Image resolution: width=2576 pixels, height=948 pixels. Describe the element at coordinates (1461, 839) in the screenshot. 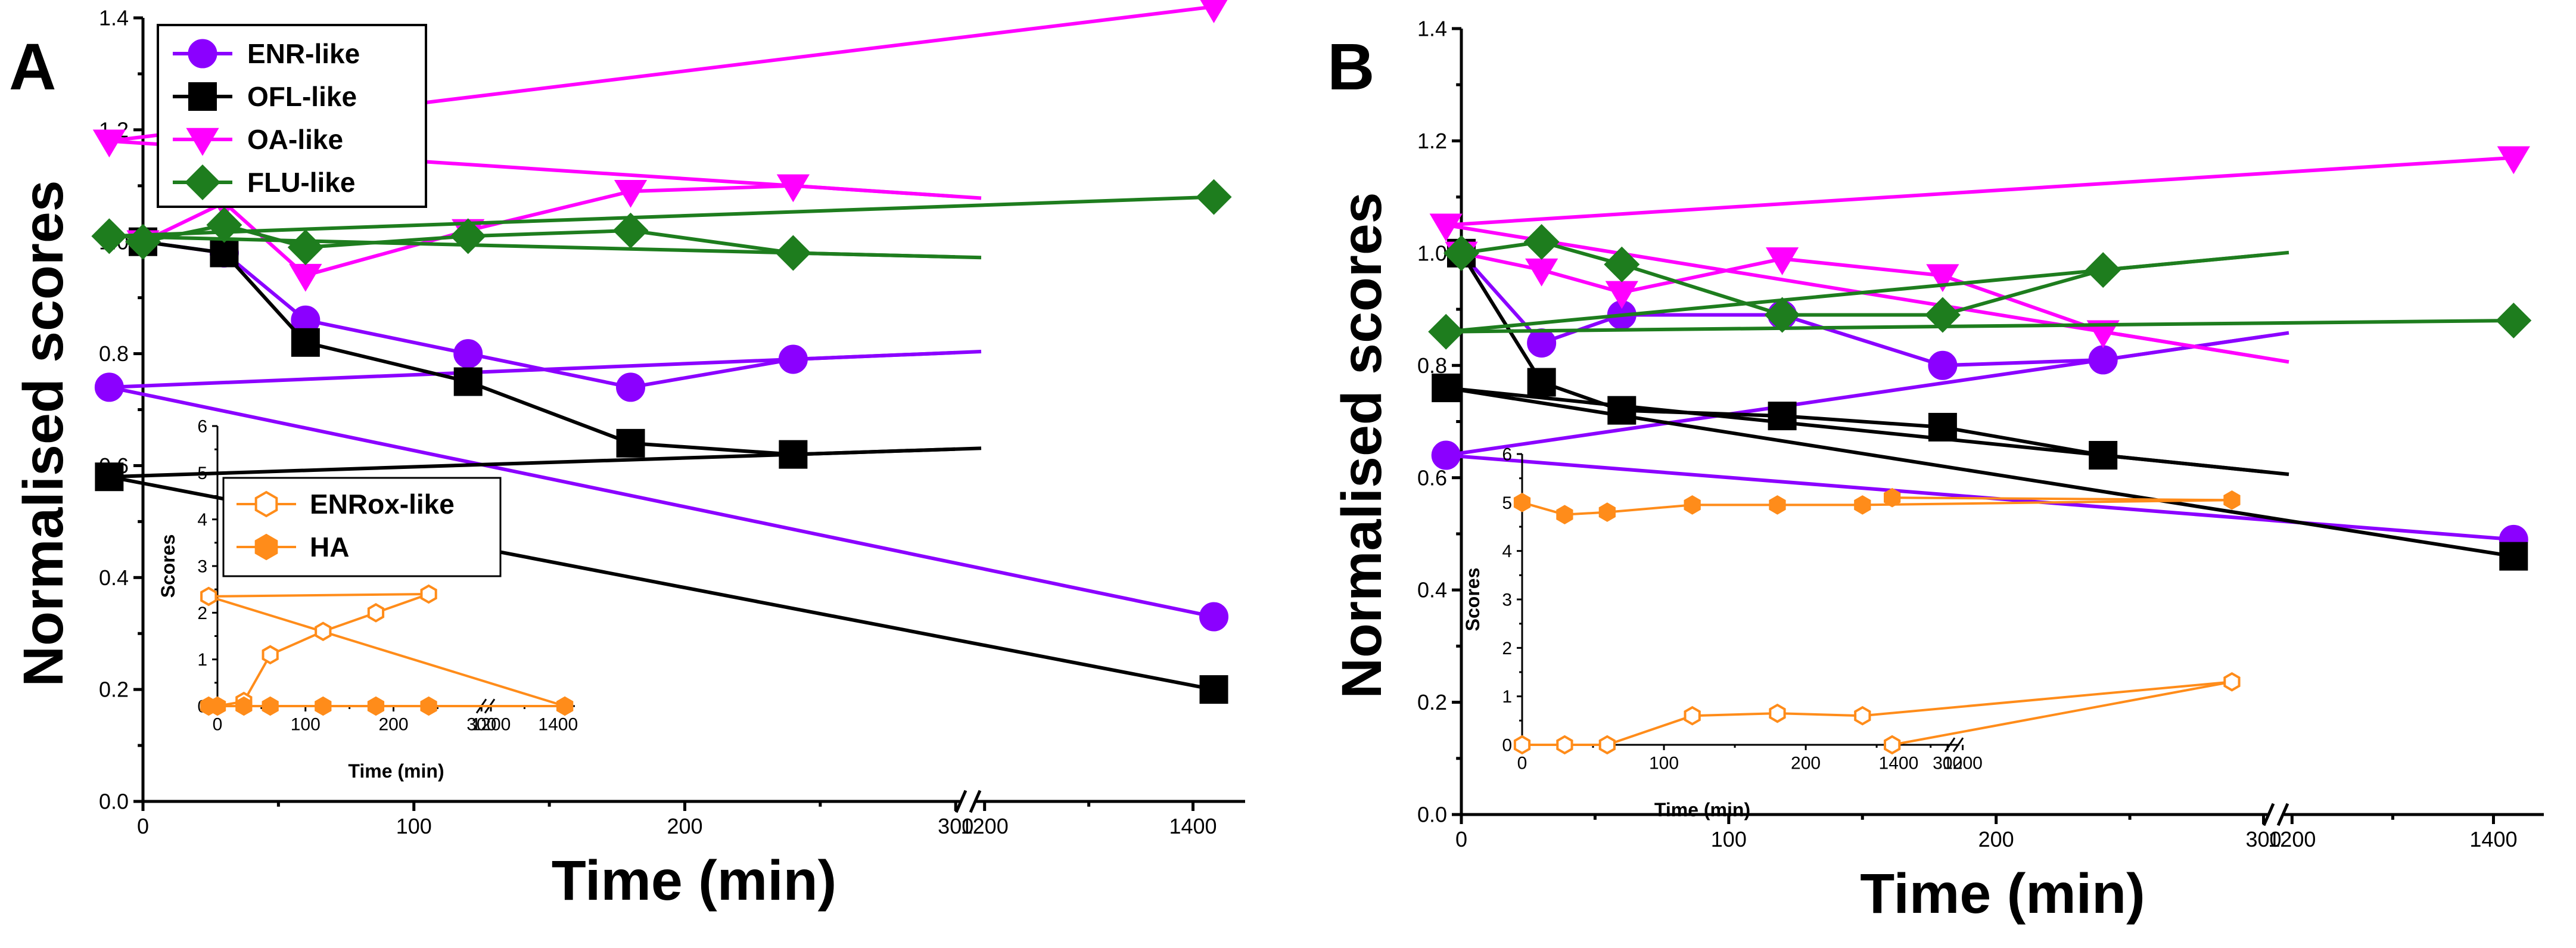

I see `panel-B-main-x-tick-label: 0` at that location.